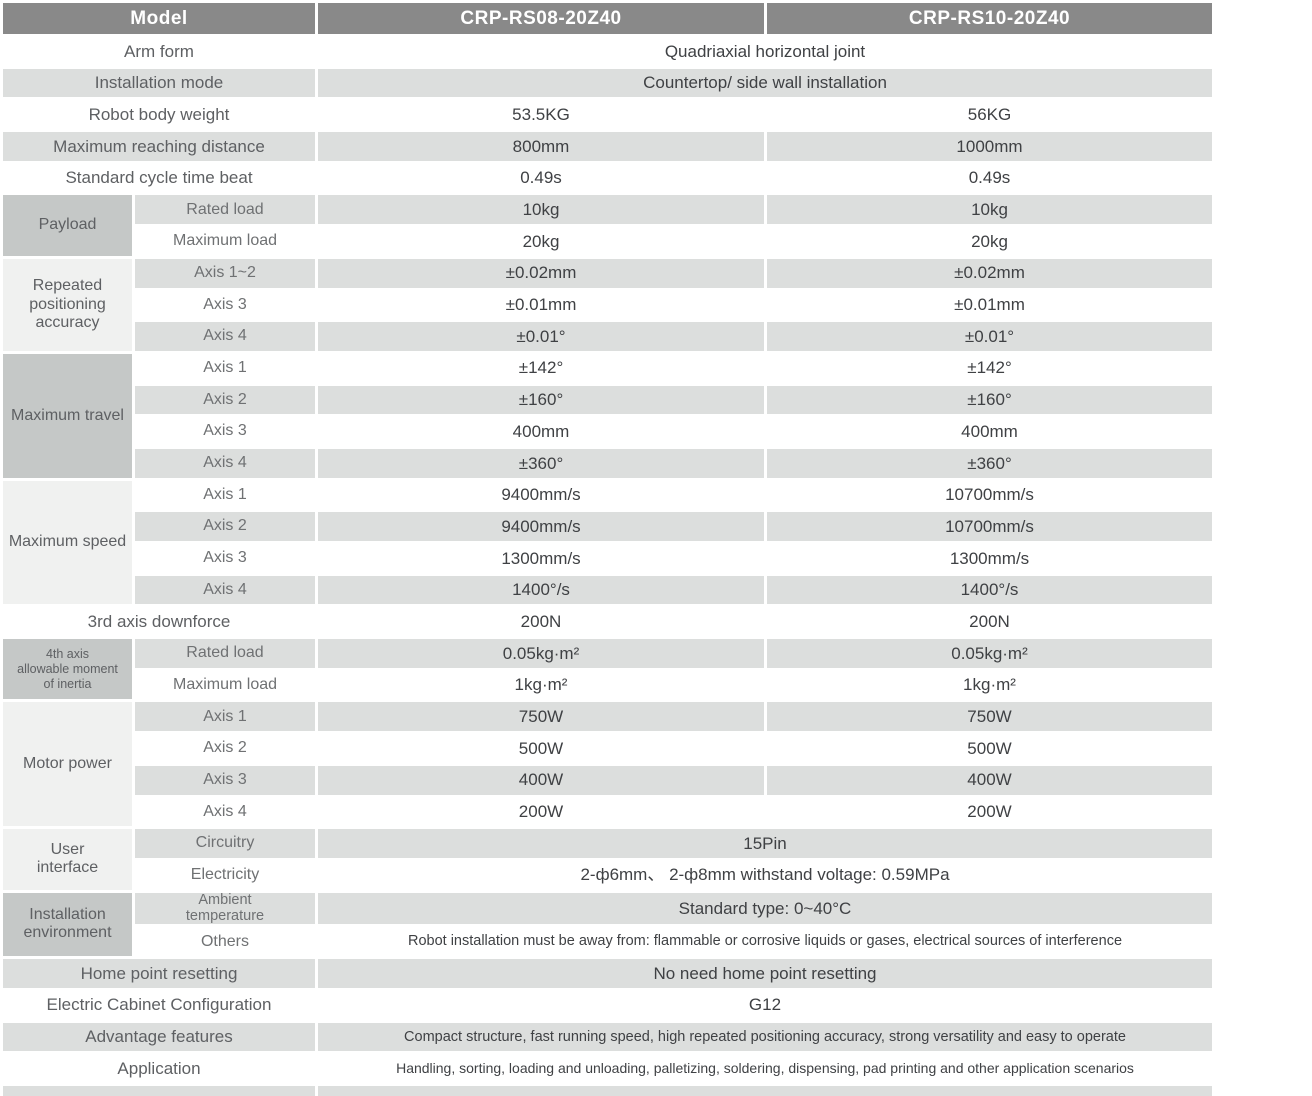 The height and width of the screenshot is (1096, 1312). Describe the element at coordinates (541, 748) in the screenshot. I see `motor-axis-2-rs08: 500W` at that location.